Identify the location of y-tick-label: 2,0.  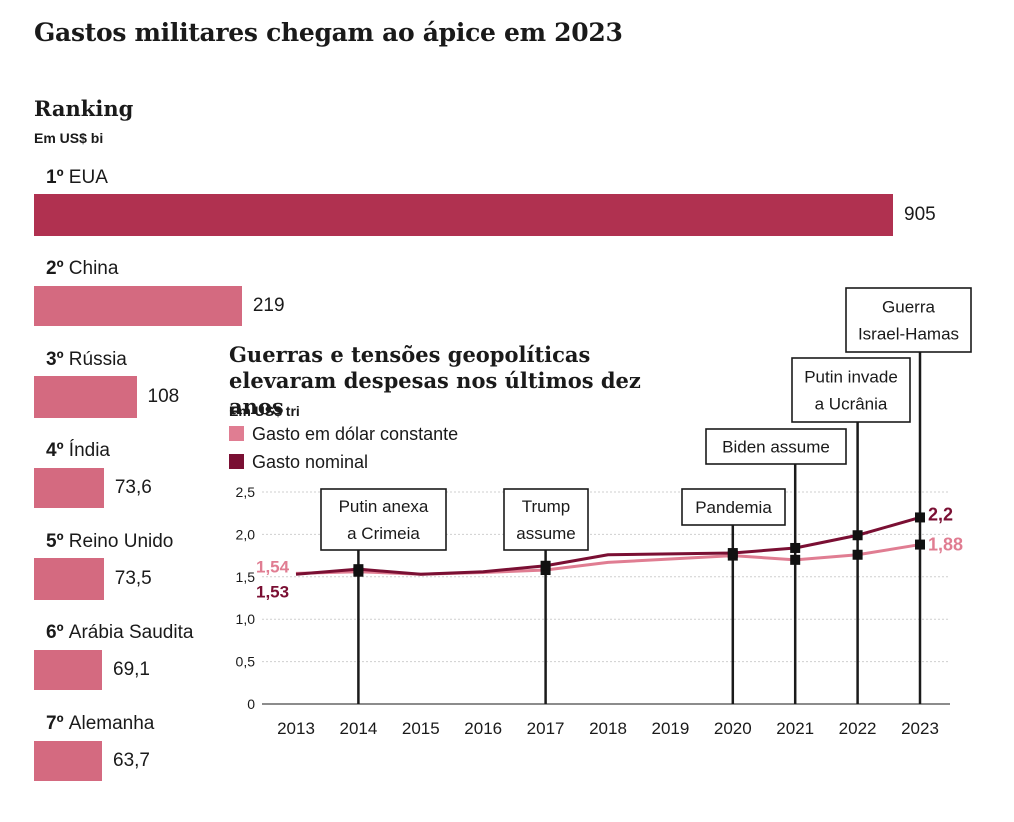
(246, 534).